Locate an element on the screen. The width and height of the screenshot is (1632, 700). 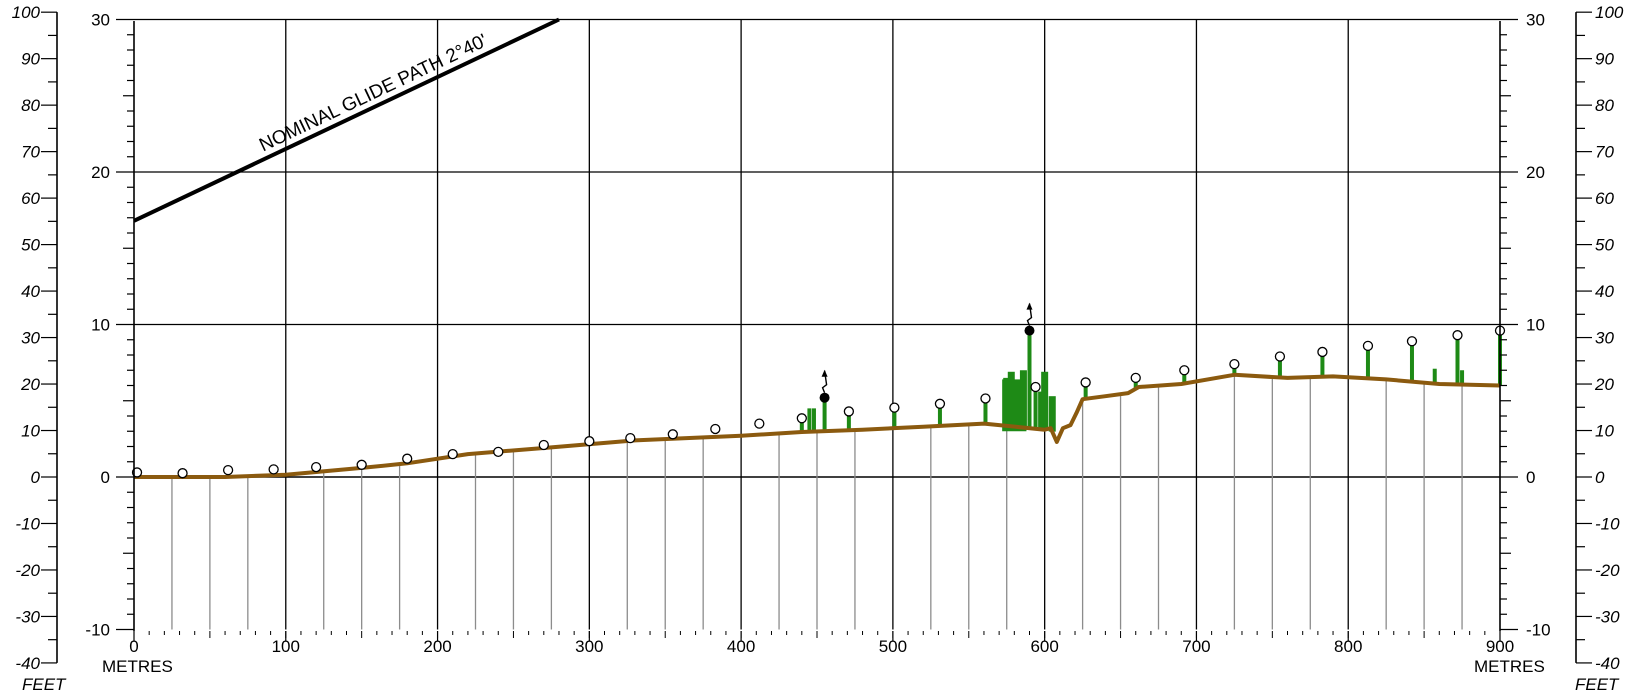
y-tick-label-metres-left: 20 is located at coordinates (100, 172).